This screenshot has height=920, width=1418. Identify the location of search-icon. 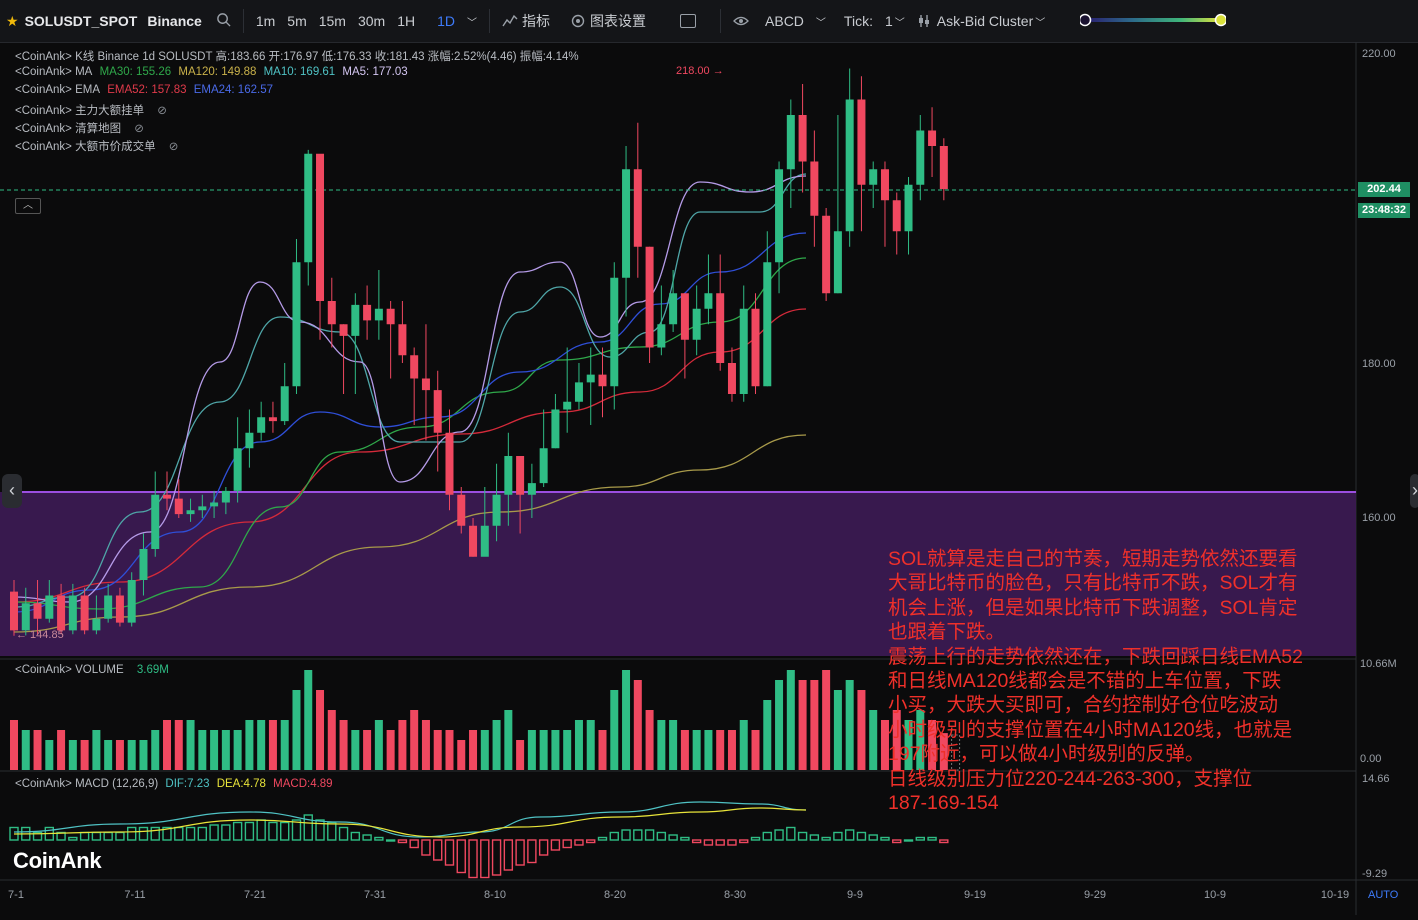
(223, 21).